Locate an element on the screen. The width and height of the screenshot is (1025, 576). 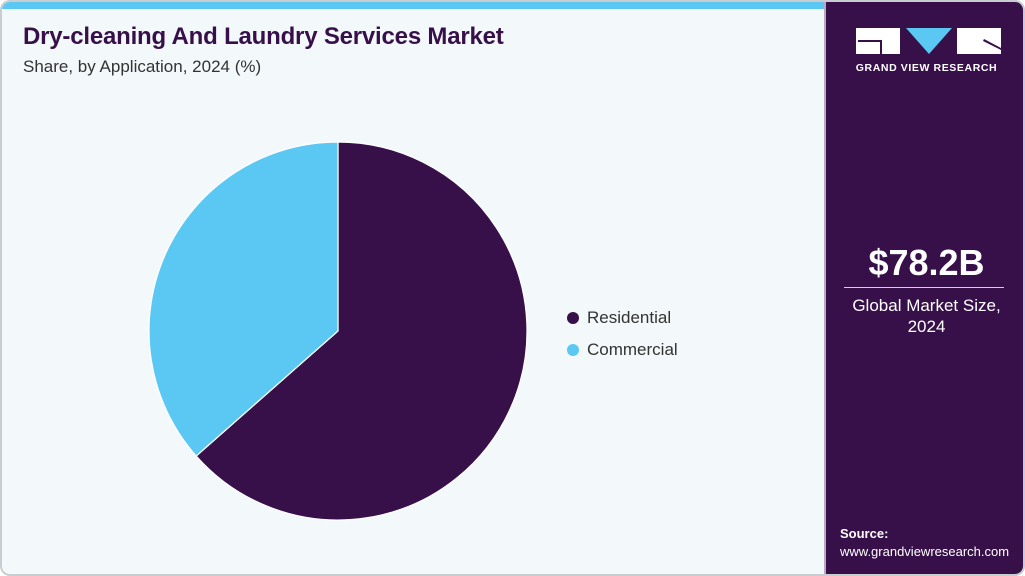
legend: Residential Commercial is located at coordinates (622, 334).